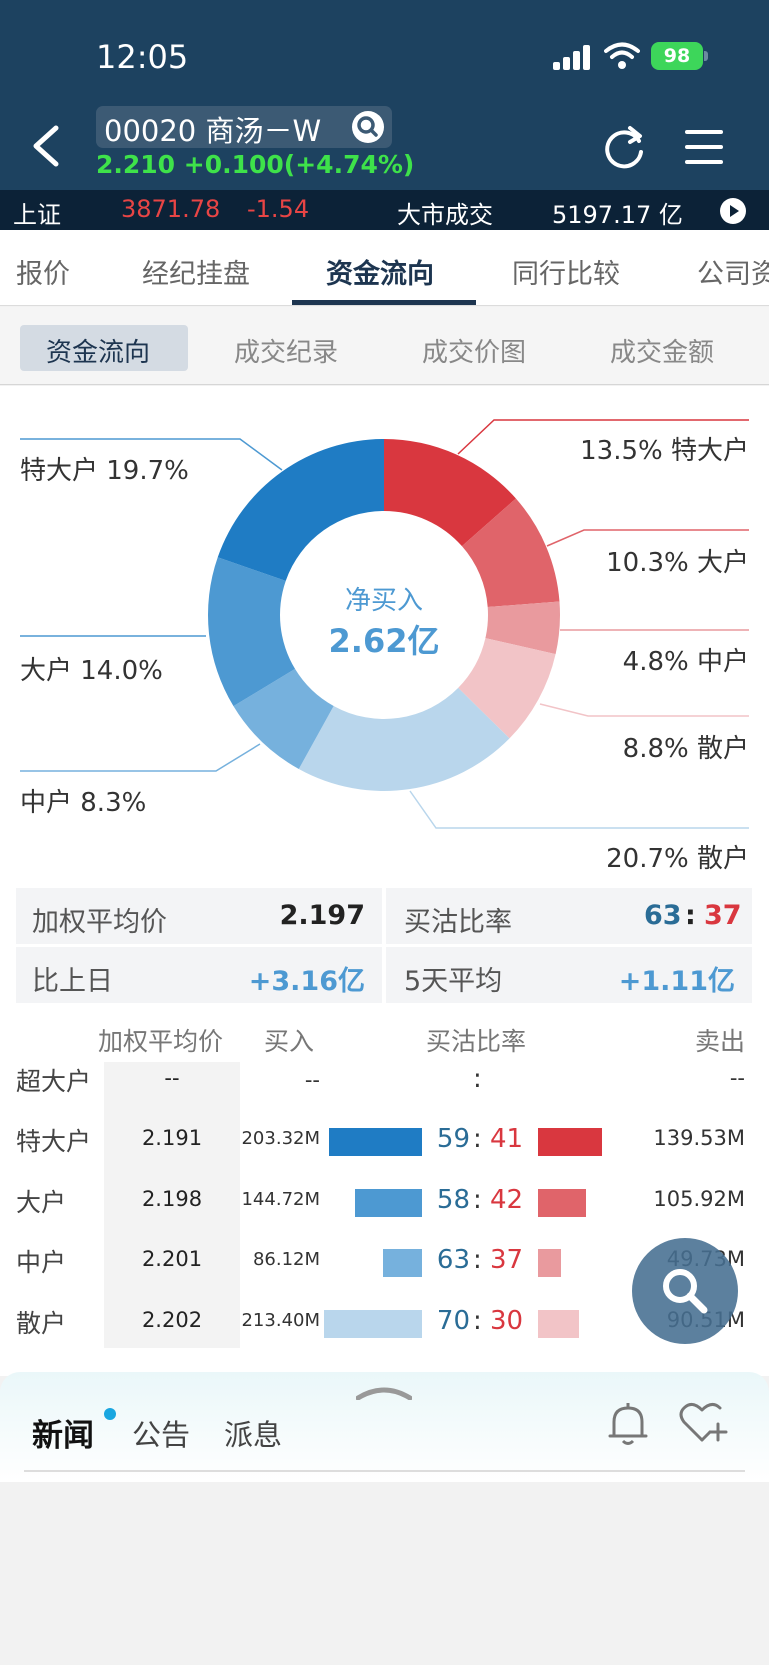  What do you see at coordinates (322, 915) in the screenshot?
I see `stat-avg-value: 2.197` at bounding box center [322, 915].